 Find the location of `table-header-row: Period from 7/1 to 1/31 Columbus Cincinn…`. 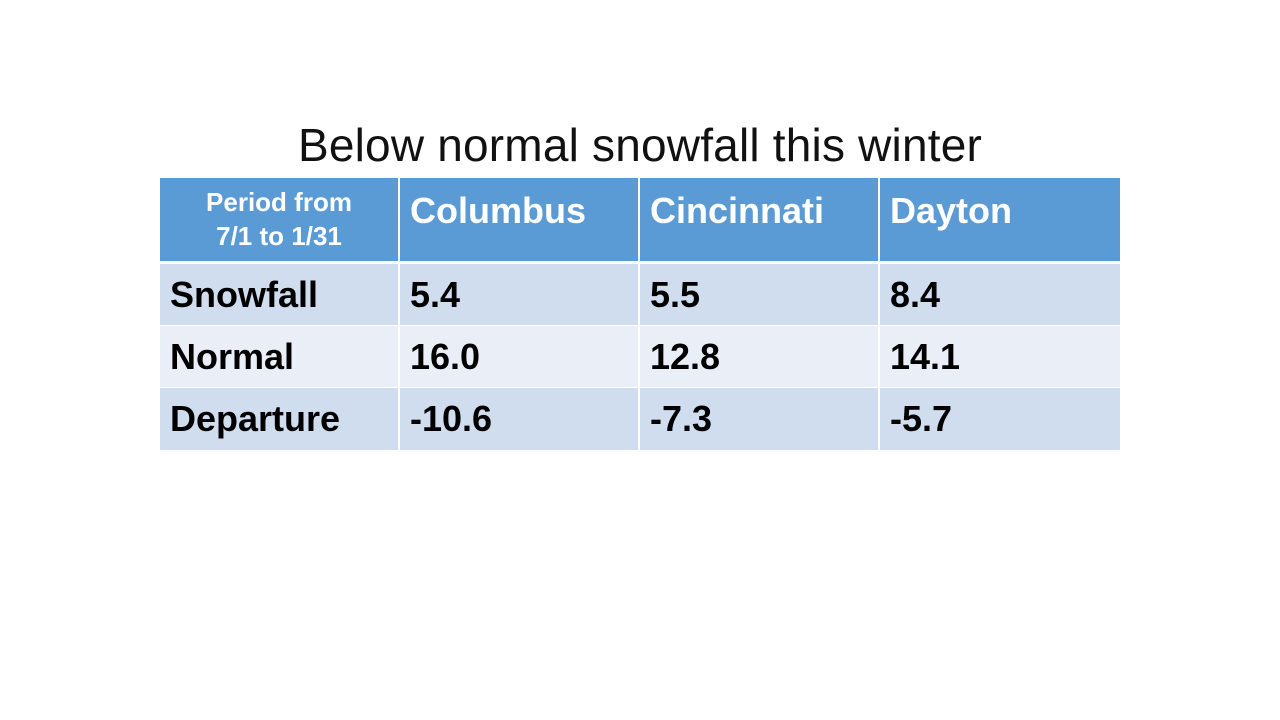

table-header-row: Period from 7/1 to 1/31 Columbus Cincinn… is located at coordinates (640, 221).